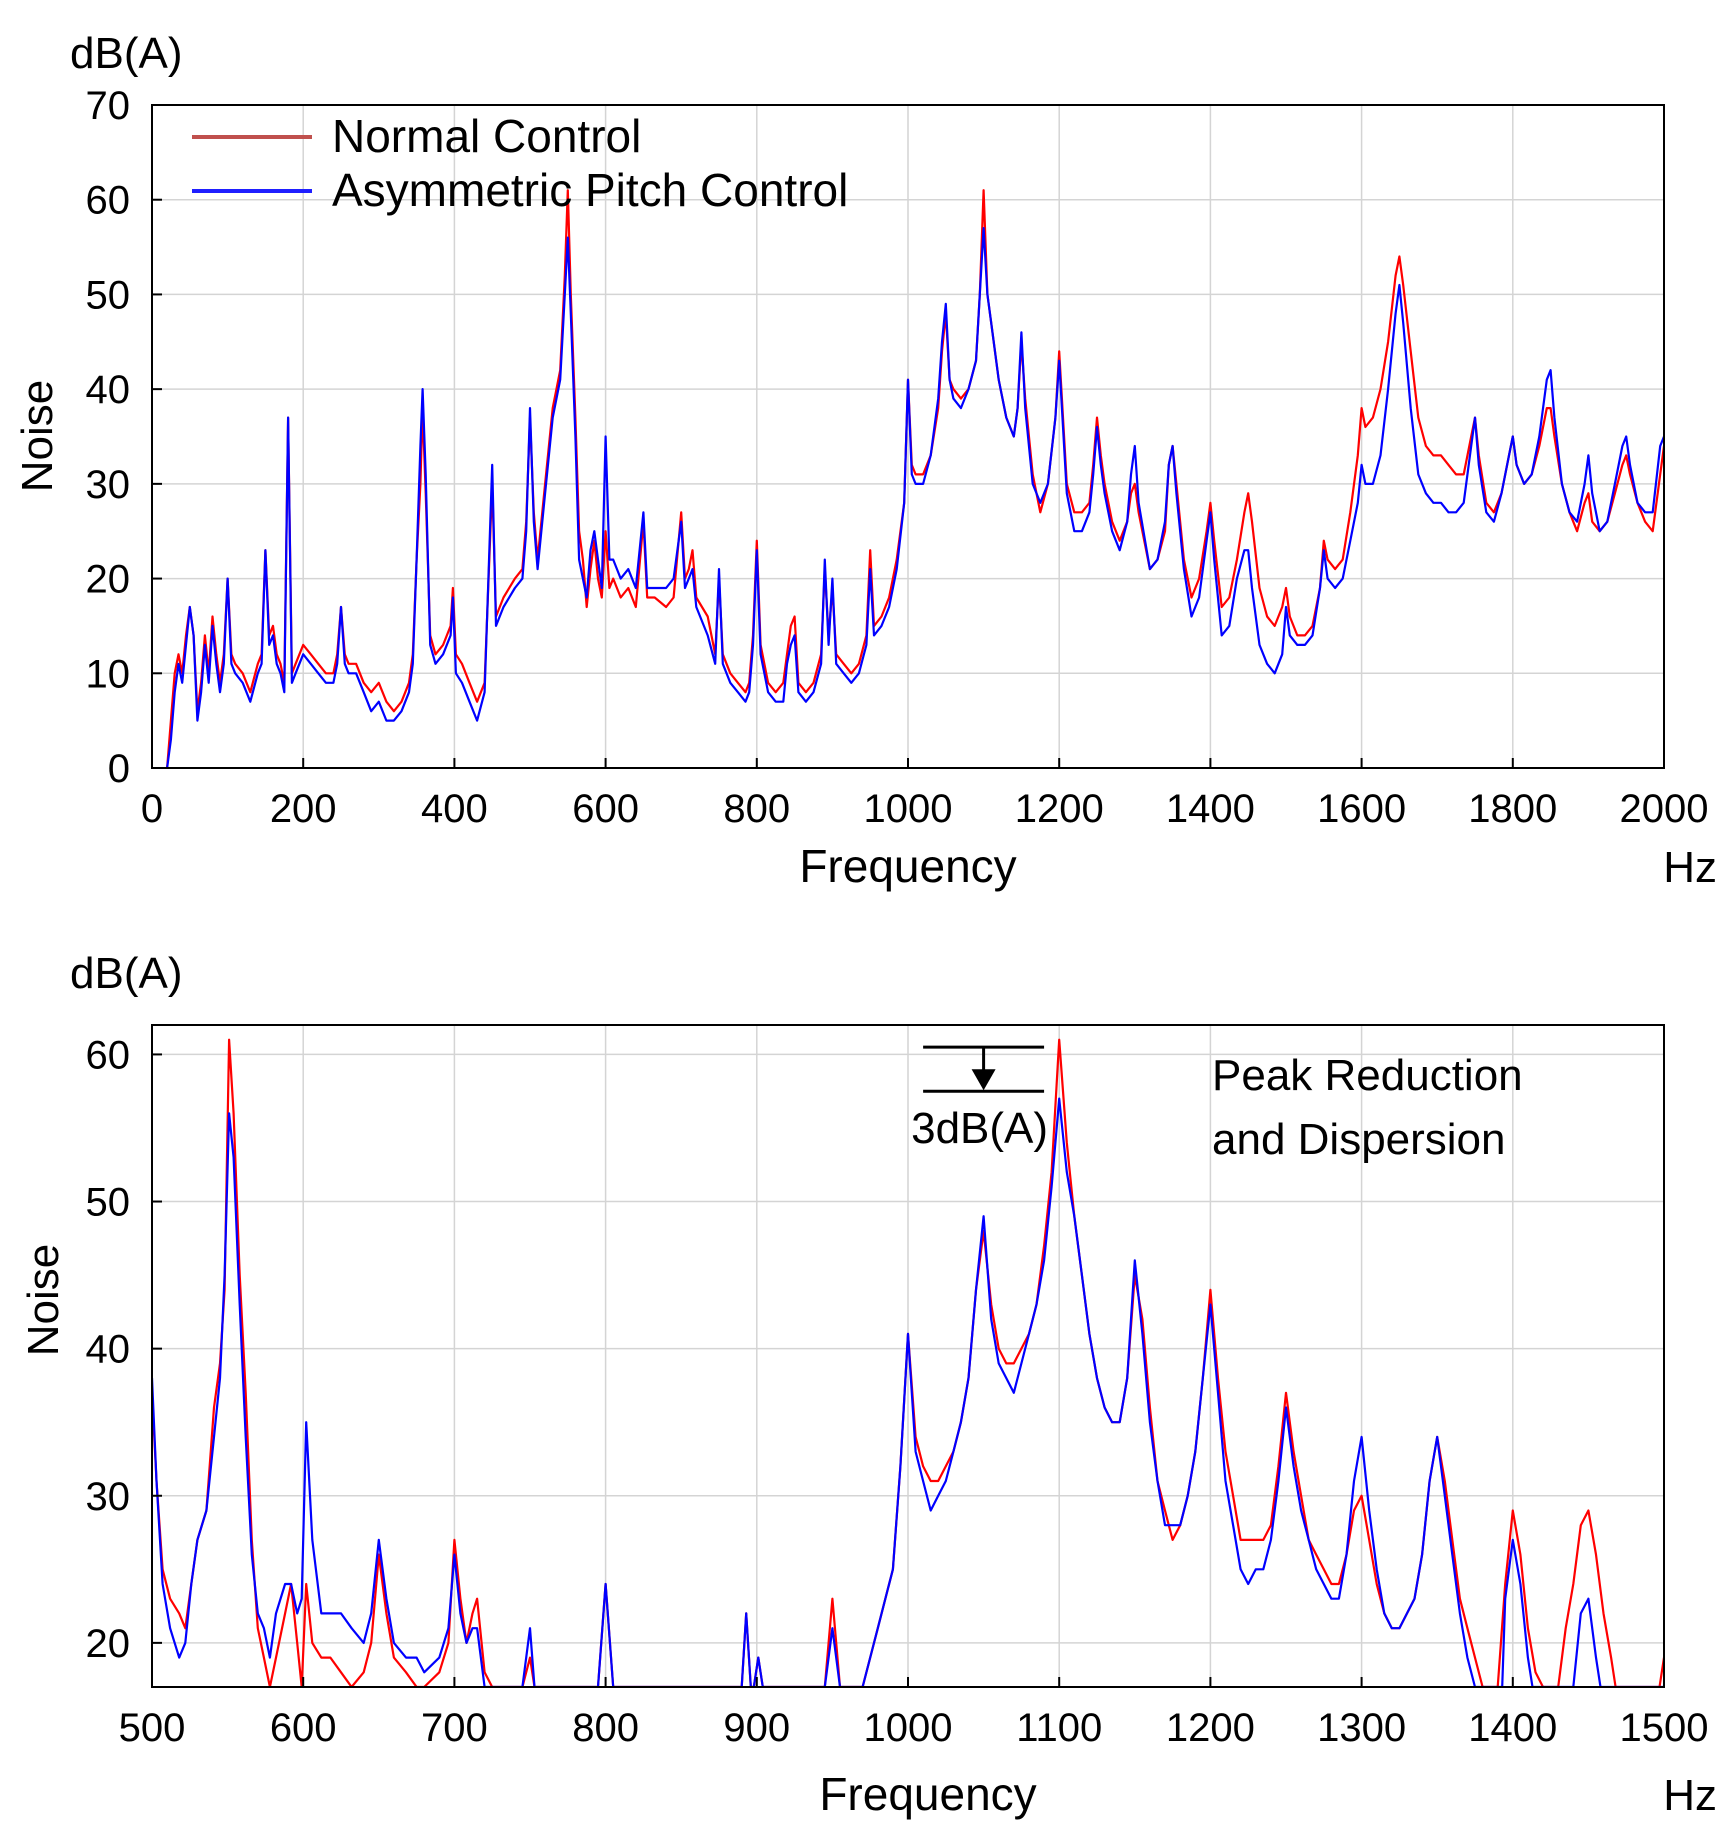 The image size is (1729, 1845). What do you see at coordinates (126, 973) in the screenshot?
I see `bottom-unit-label: dB(A)` at bounding box center [126, 973].